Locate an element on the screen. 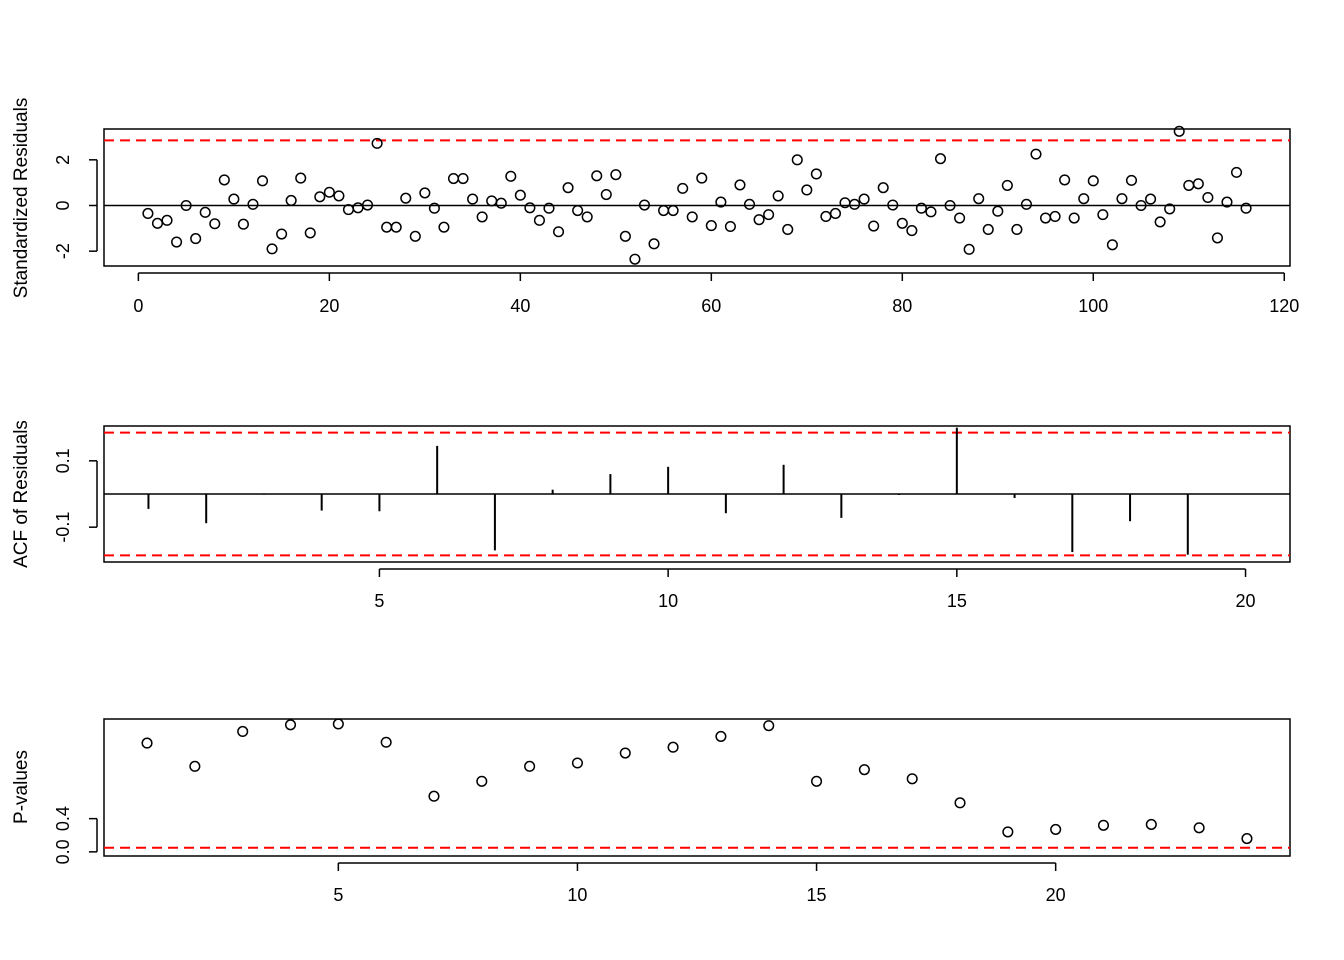 This screenshot has width=1344, height=960. x-tick-label: 40 is located at coordinates (520, 306).